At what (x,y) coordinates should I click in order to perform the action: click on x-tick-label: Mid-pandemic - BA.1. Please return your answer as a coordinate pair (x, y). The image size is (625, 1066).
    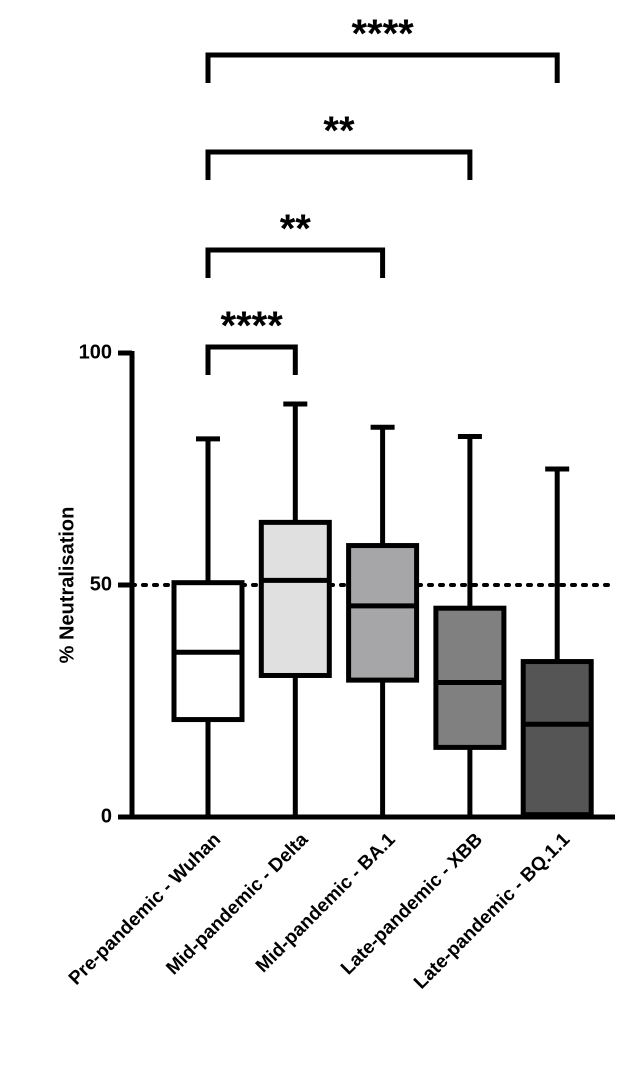
    Looking at the image, I should click on (326, 903).